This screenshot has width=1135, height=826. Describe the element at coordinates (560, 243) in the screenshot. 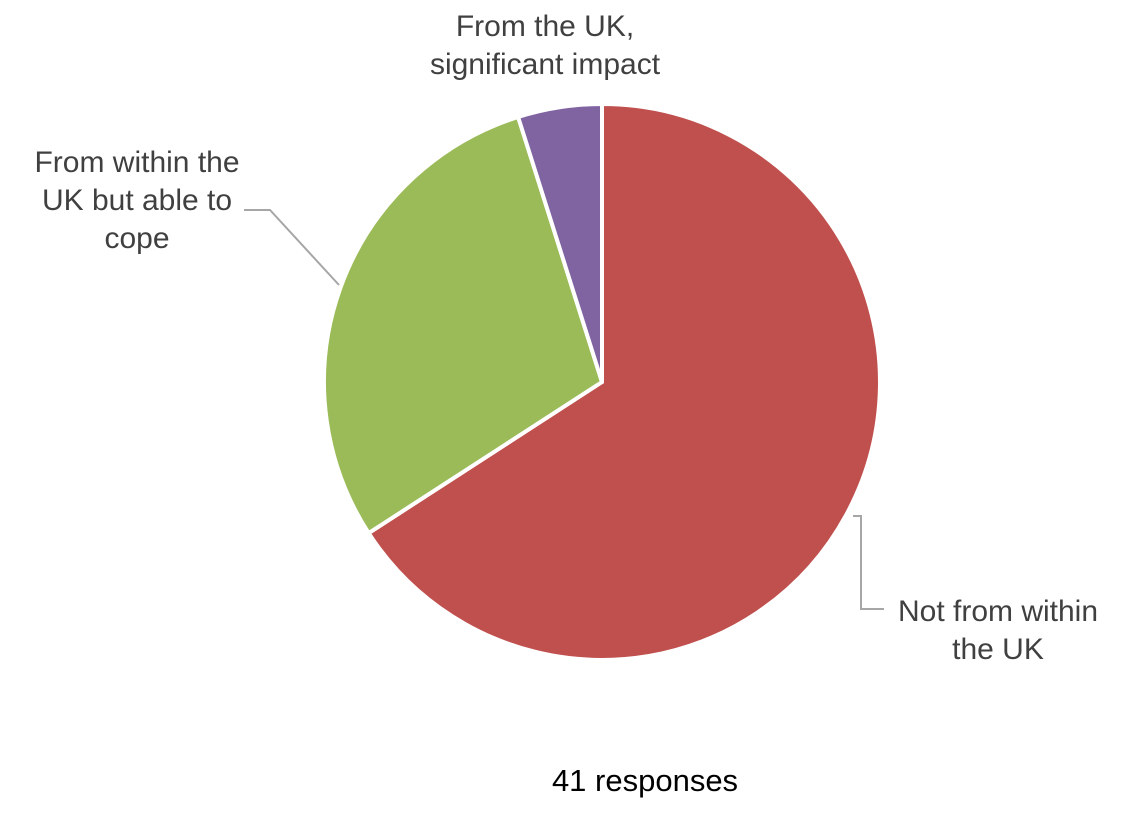

I see `pie-slice-from-the-uk-significant-impact` at that location.